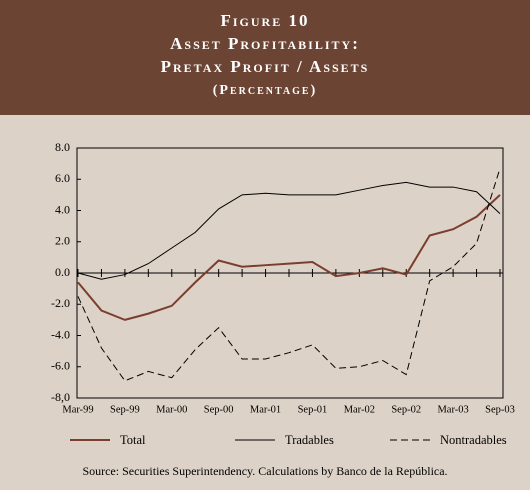  What do you see at coordinates (62, 209) in the screenshot?
I see `y-tick-label: 4.0` at bounding box center [62, 209].